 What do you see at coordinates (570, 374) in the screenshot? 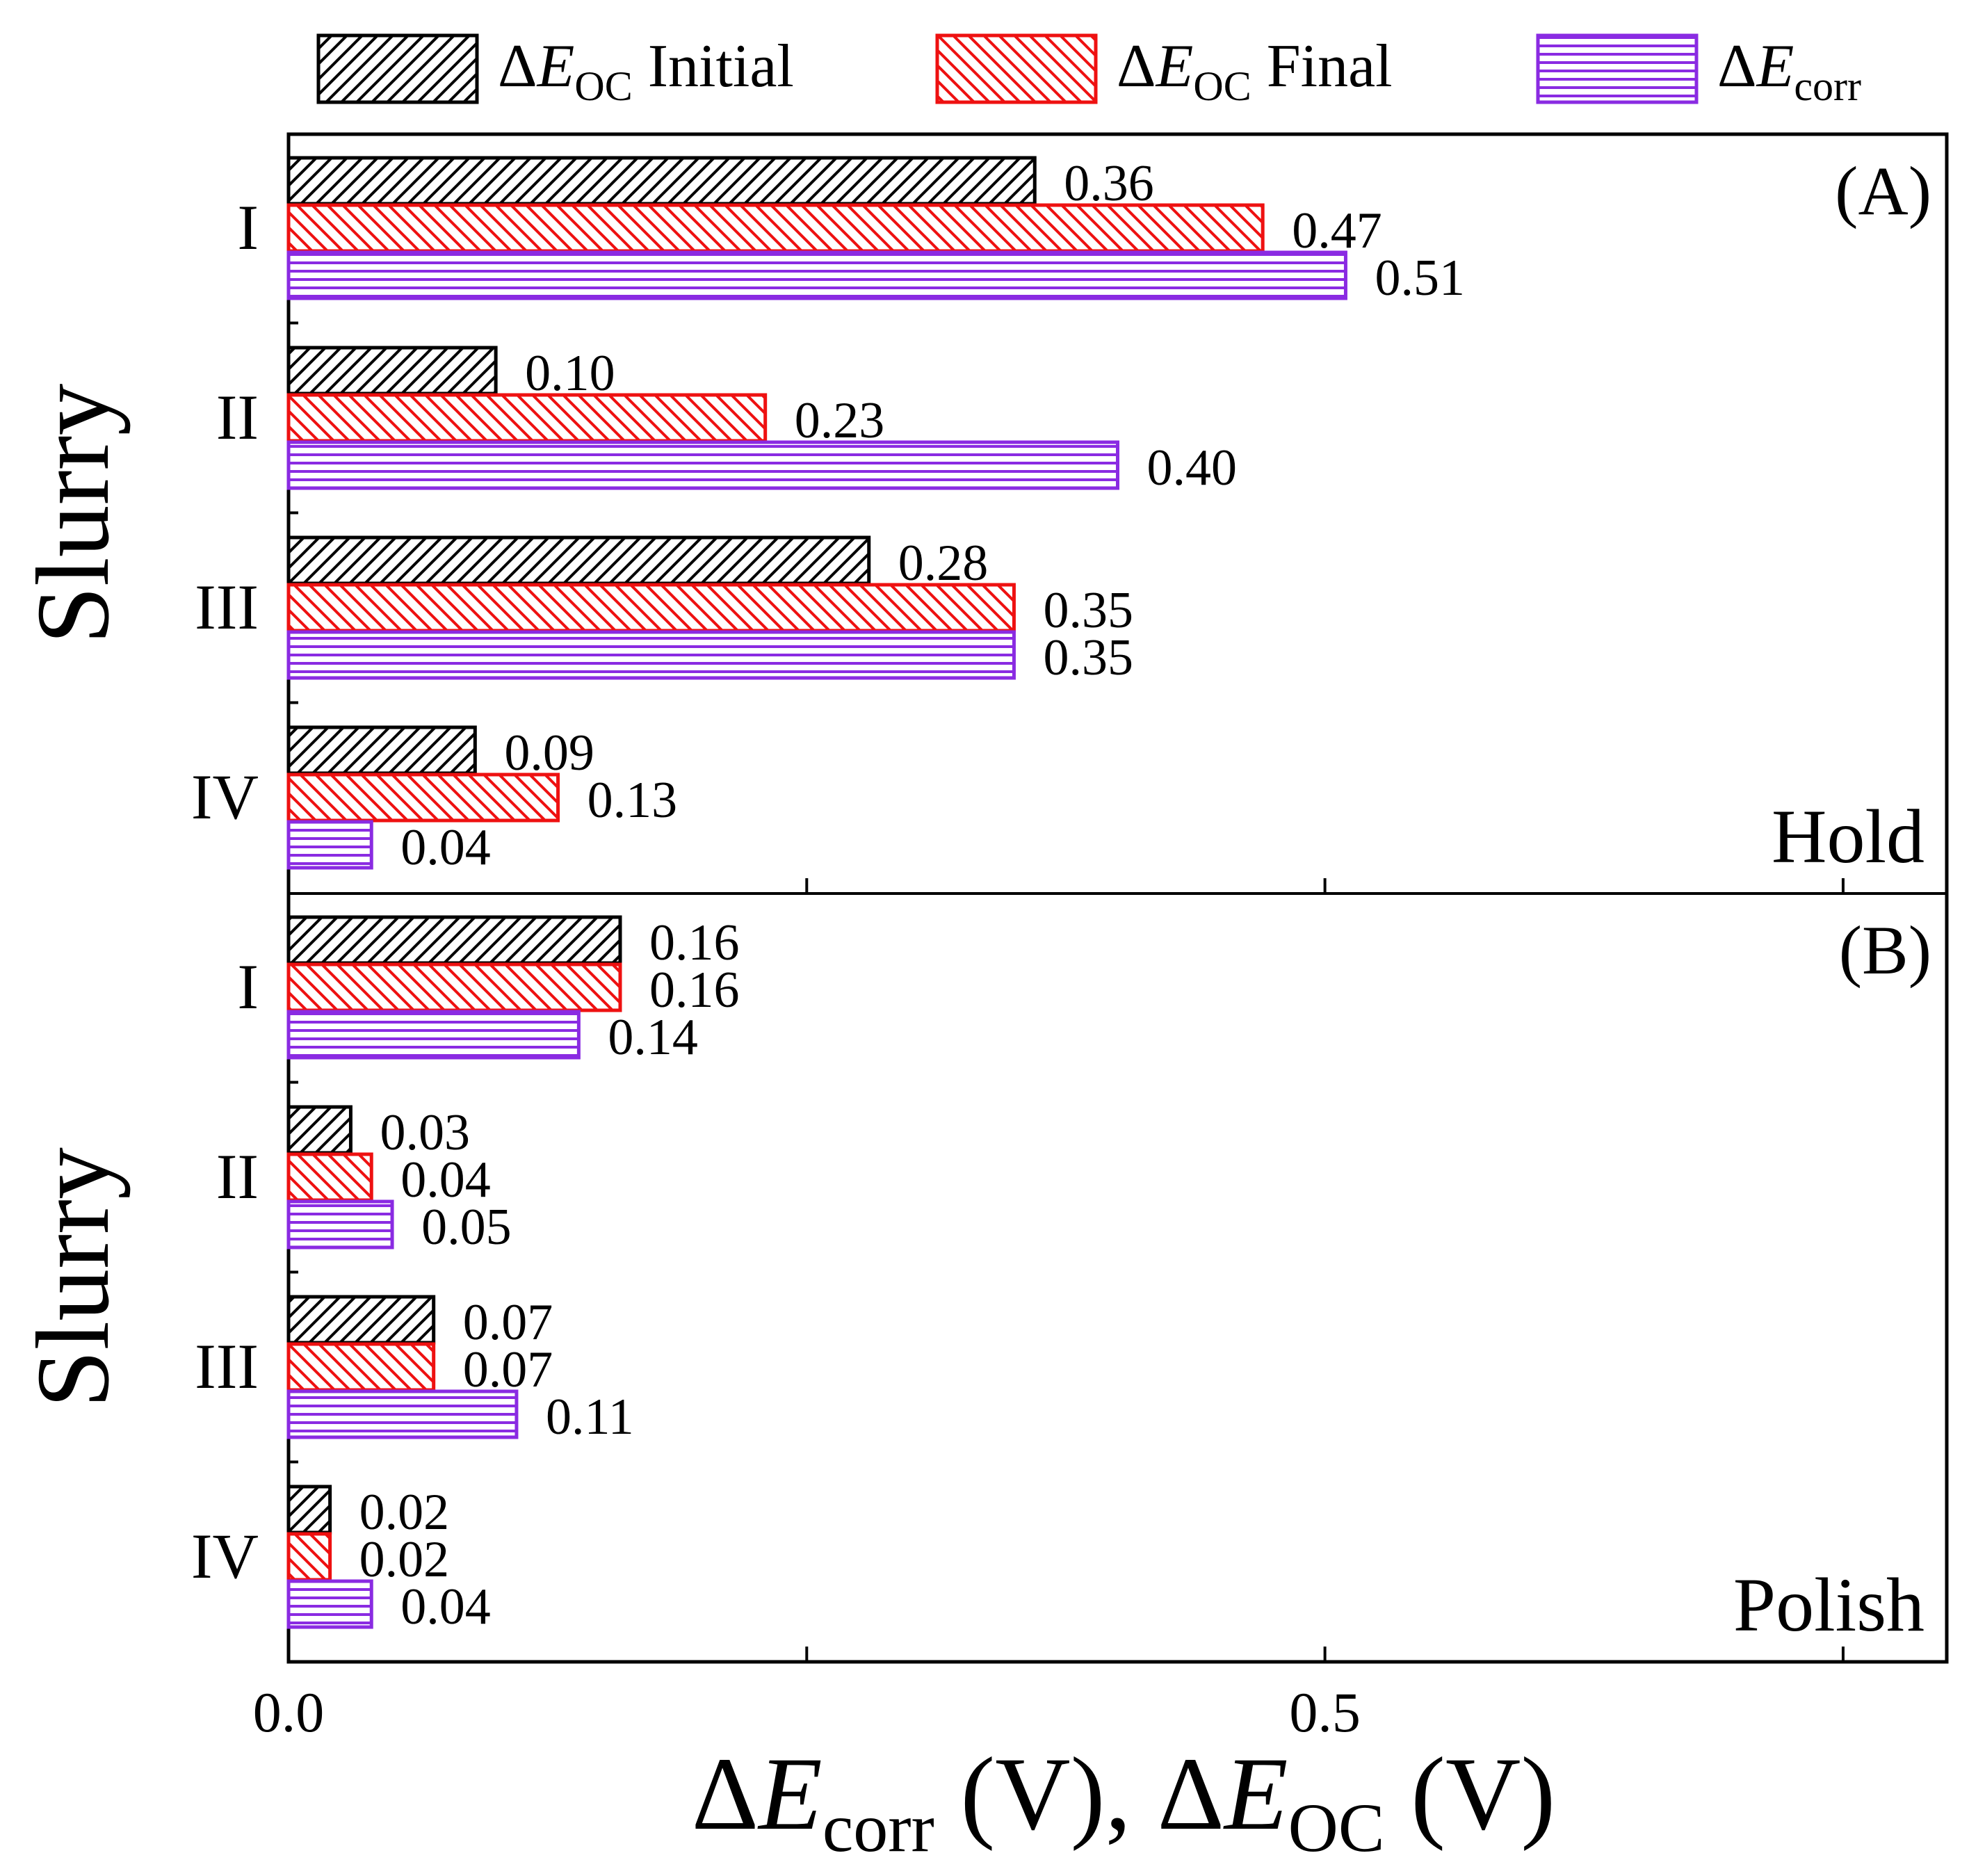
I see `bar-value-label: 0.10` at bounding box center [570, 374].